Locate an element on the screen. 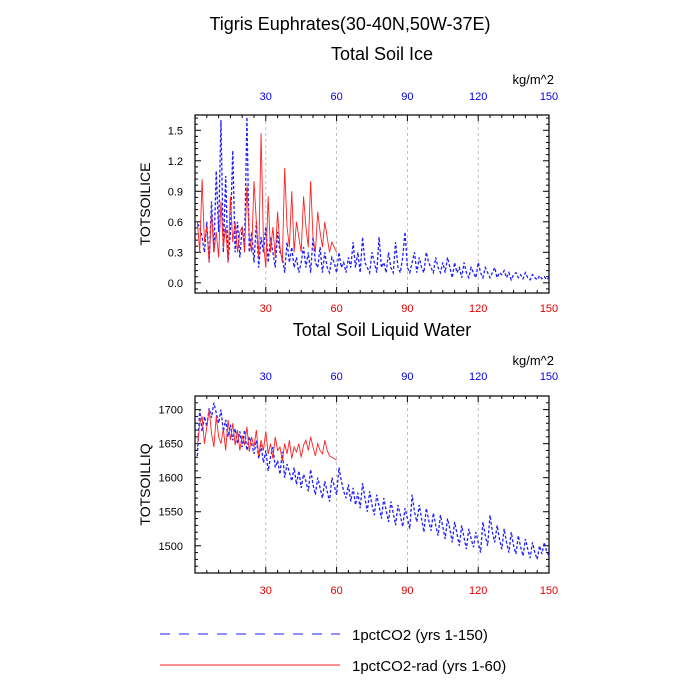 This screenshot has width=700, height=700. y-tick-label: 0.6 is located at coordinates (175, 223).